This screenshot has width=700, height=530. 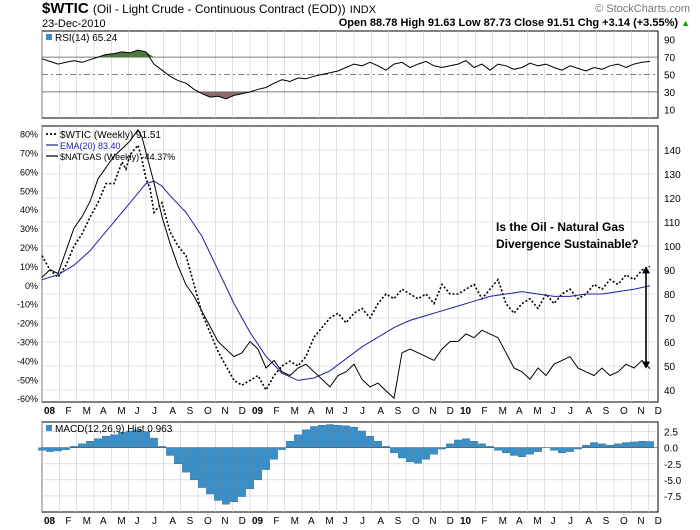 What do you see at coordinates (624, 411) in the screenshot?
I see `price-x-tick-label: O` at bounding box center [624, 411].